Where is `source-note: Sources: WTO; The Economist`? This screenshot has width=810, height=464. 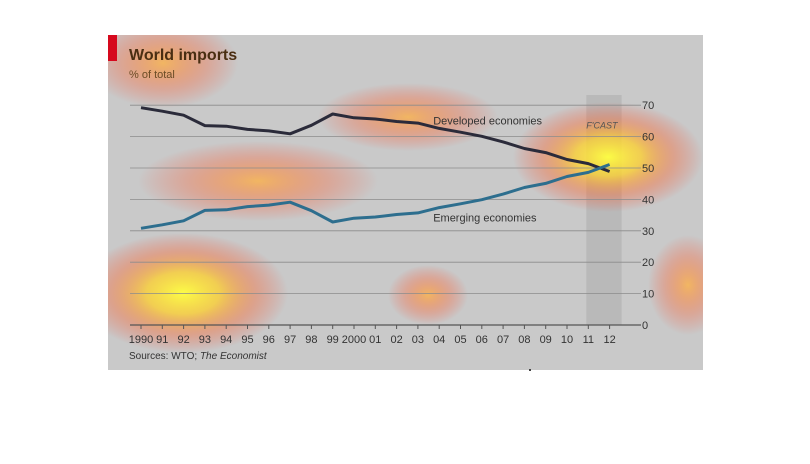
source-note: Sources: WTO; The Economist is located at coordinates (198, 356).